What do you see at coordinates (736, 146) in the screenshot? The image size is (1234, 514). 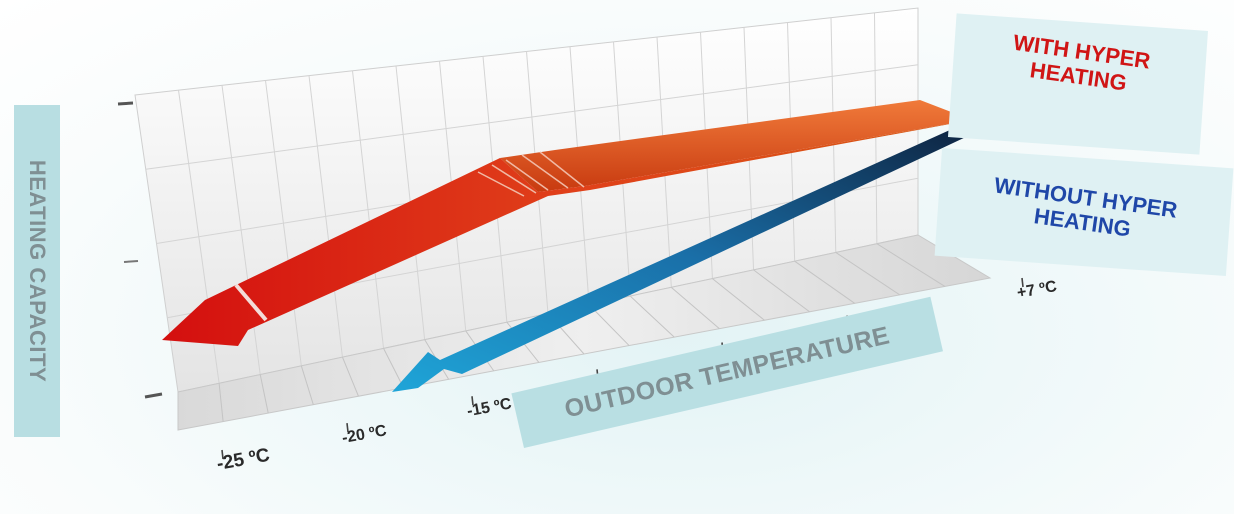 I see `with-arrow-top-face` at bounding box center [736, 146].